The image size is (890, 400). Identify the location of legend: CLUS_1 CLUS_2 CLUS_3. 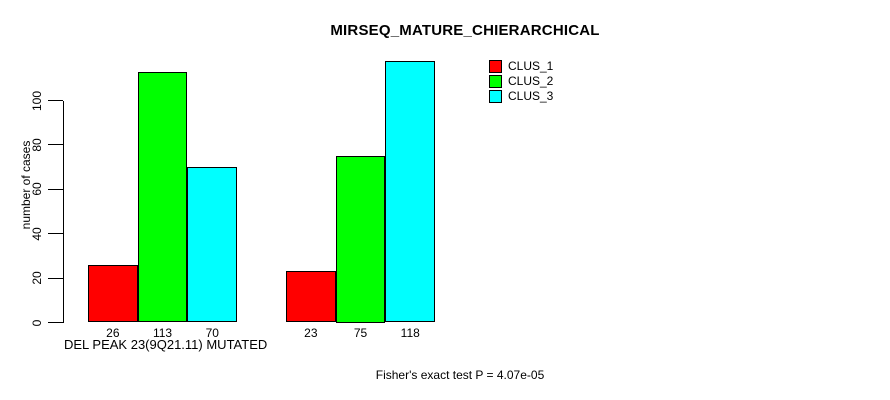
(521, 81).